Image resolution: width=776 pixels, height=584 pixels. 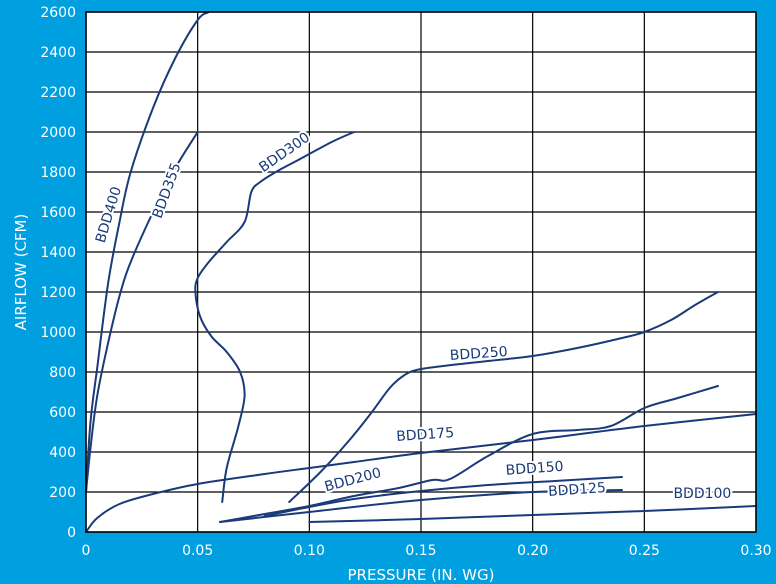 What do you see at coordinates (644, 551) in the screenshot?
I see `x-tick-label: 0.25` at bounding box center [644, 551].